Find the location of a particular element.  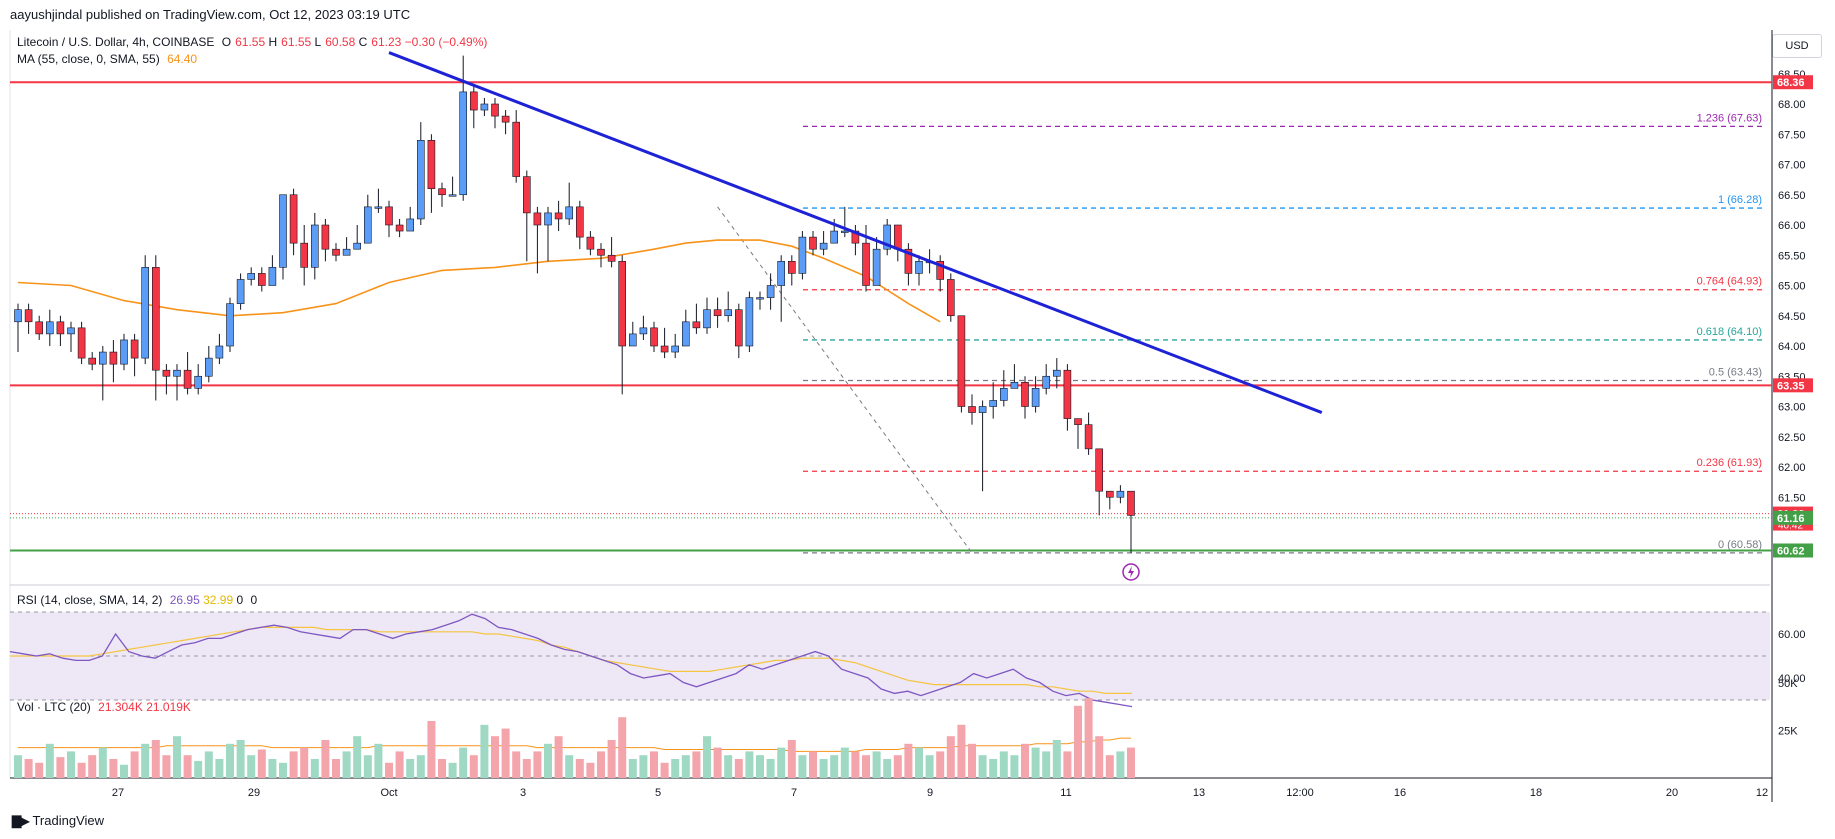

price-tick-label: 64.00 is located at coordinates (1792, 347).